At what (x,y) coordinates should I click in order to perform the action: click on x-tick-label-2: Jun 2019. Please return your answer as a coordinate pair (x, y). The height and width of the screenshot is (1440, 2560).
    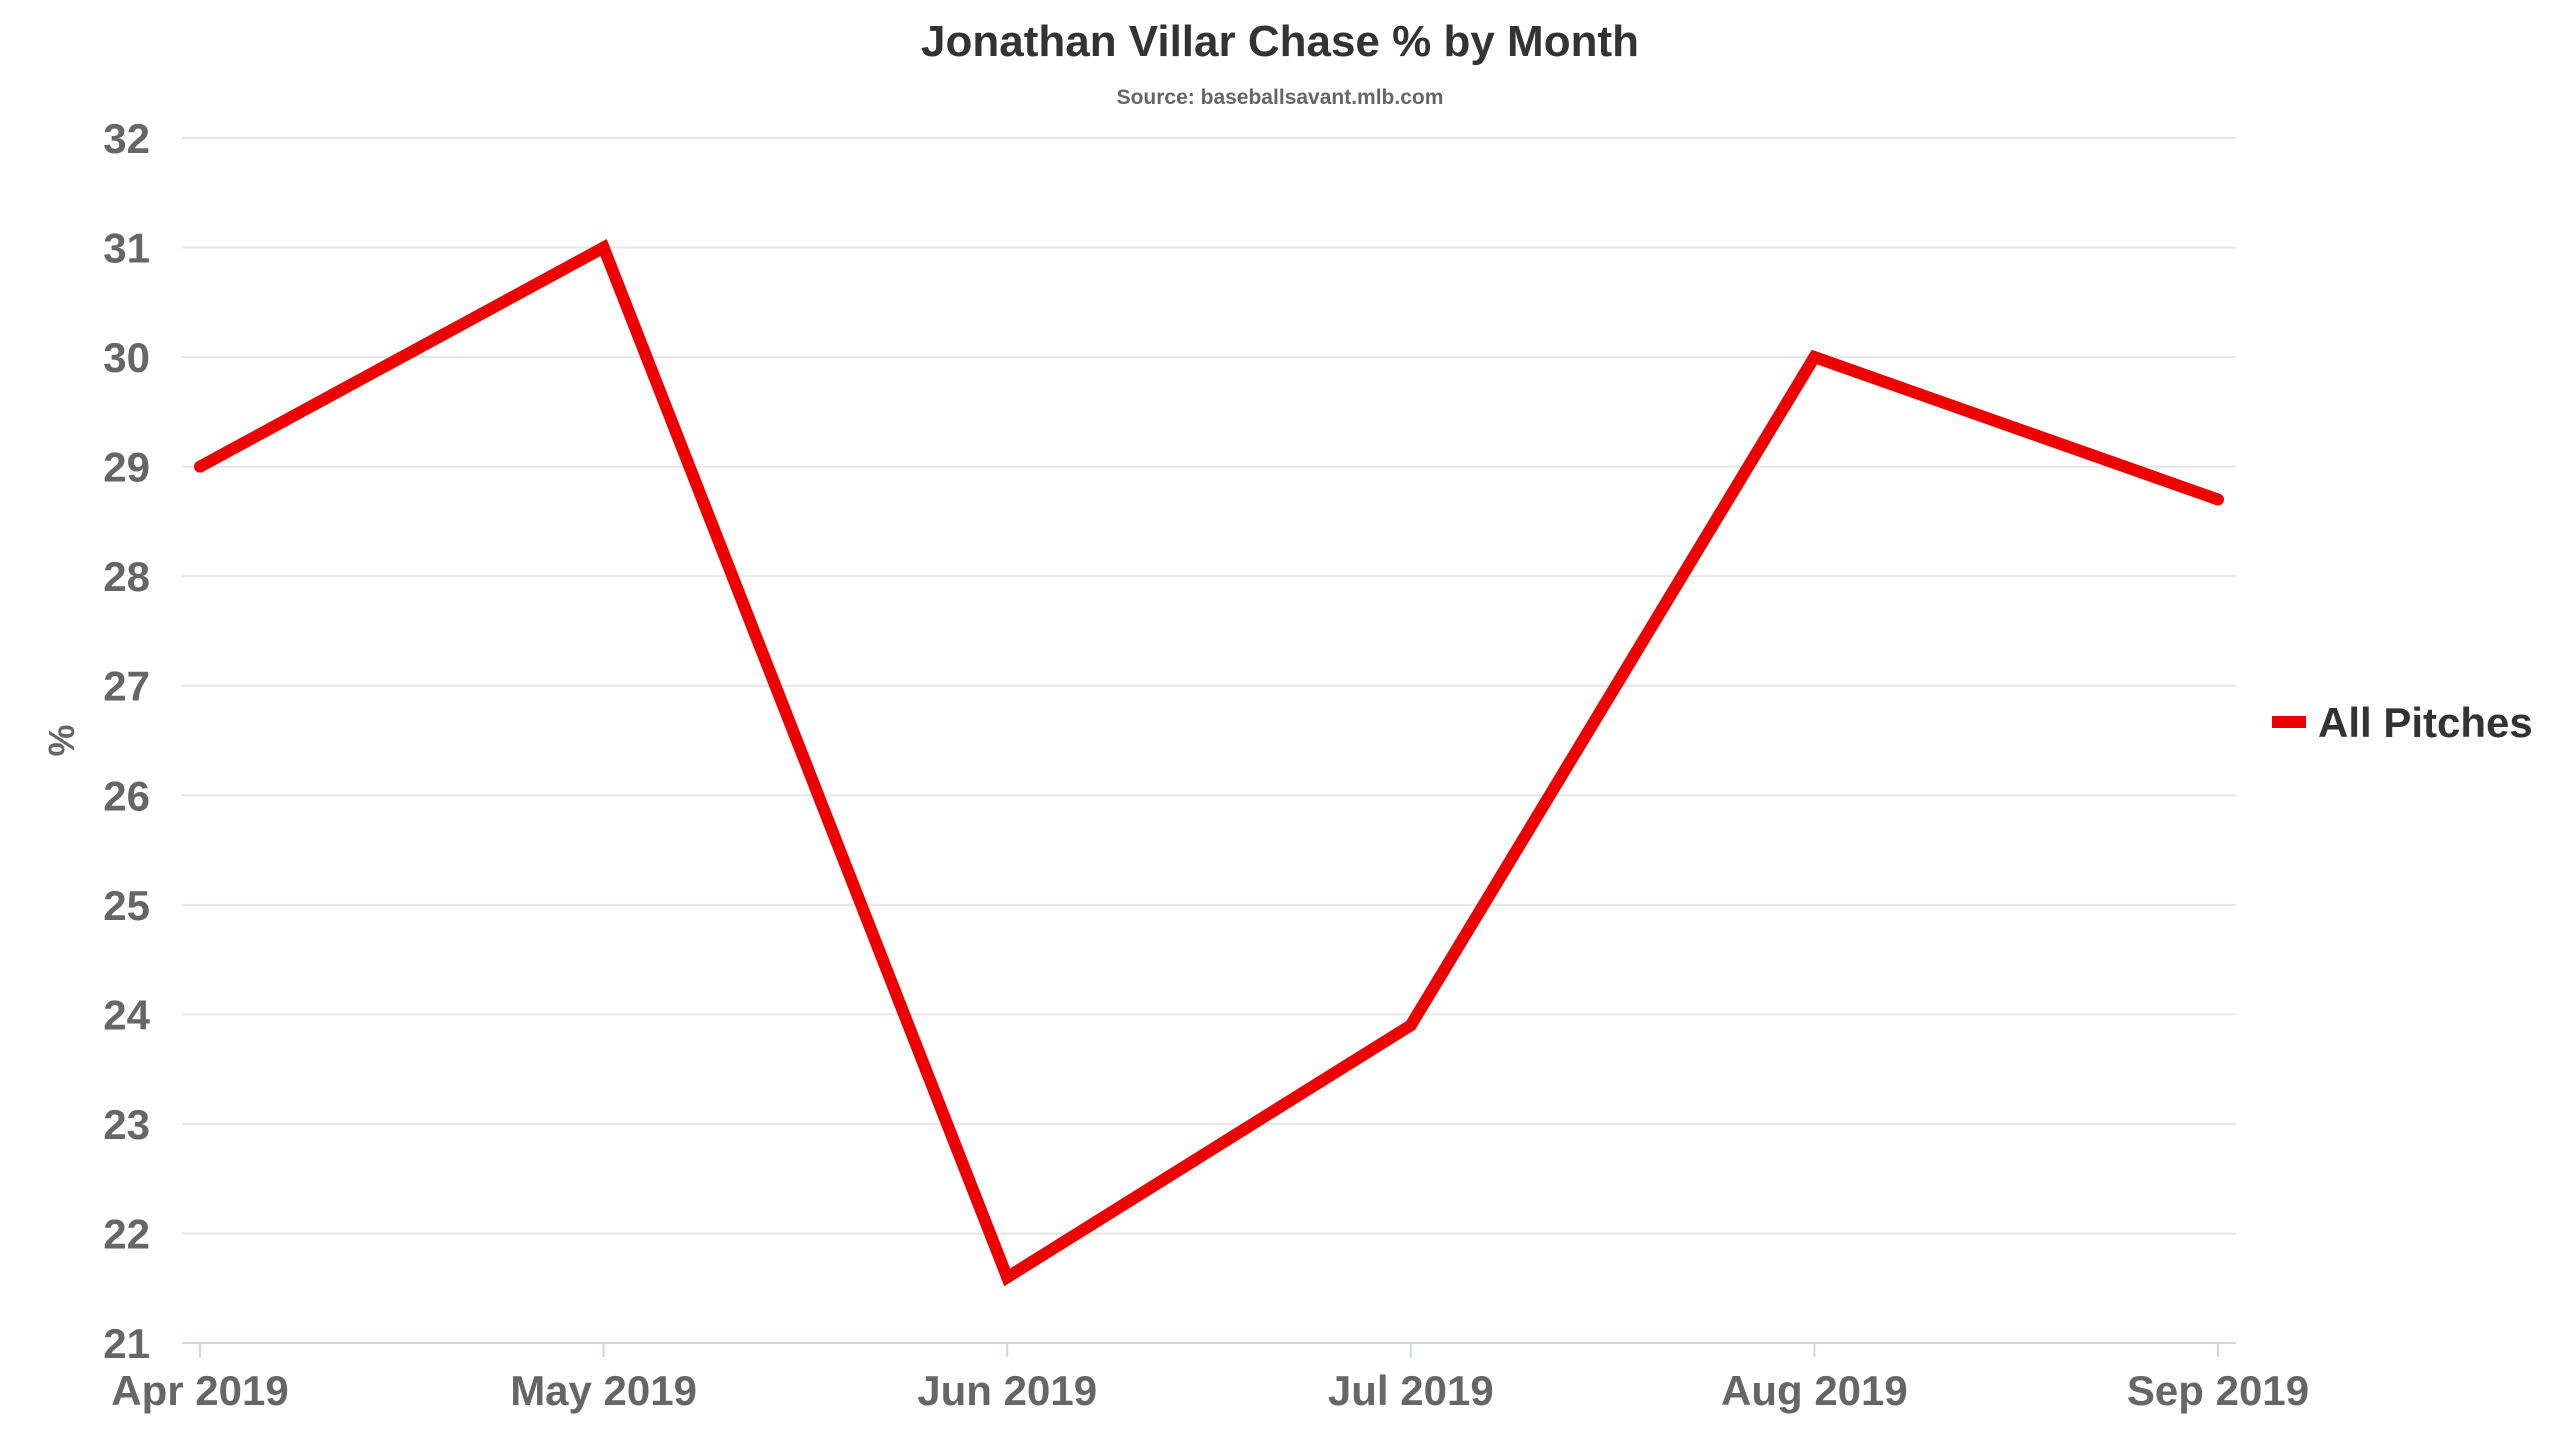
    Looking at the image, I should click on (1007, 1390).